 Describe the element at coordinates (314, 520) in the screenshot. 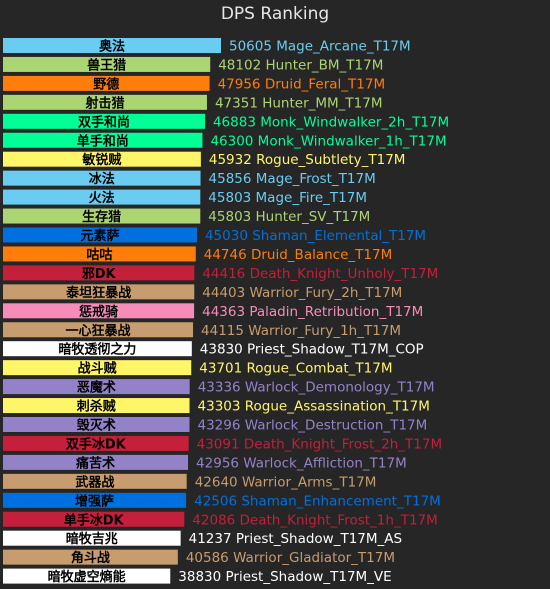

I see `value-label-25: 42086 Death_Knight_Frost_1h_T17M` at that location.